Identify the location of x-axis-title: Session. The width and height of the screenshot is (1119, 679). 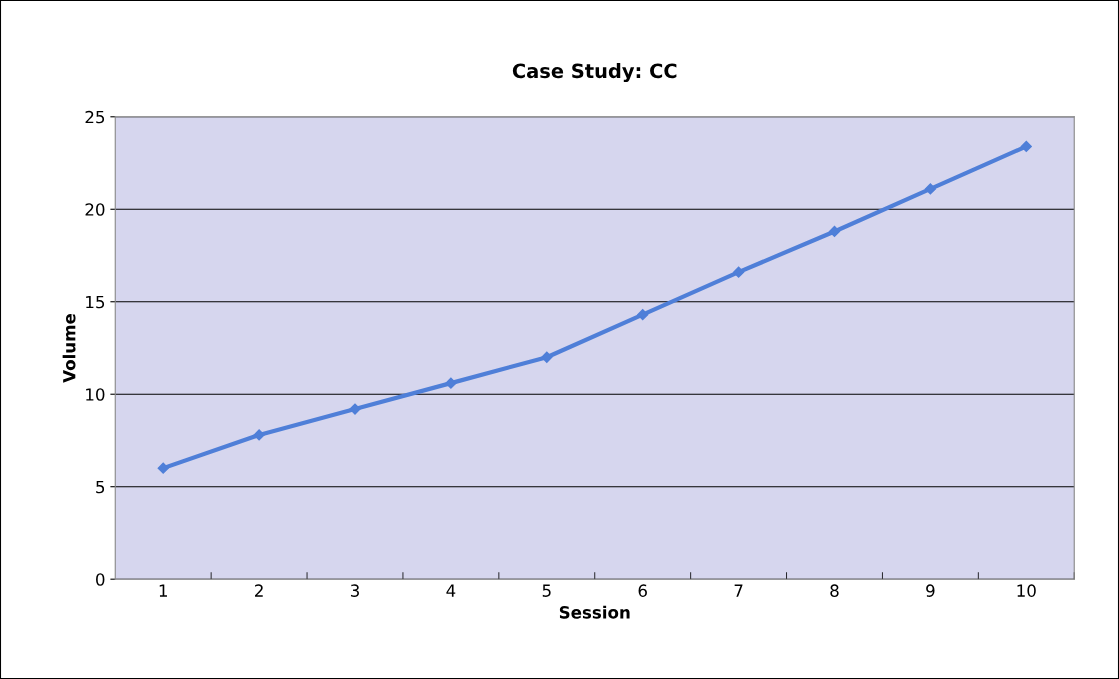
(594, 612).